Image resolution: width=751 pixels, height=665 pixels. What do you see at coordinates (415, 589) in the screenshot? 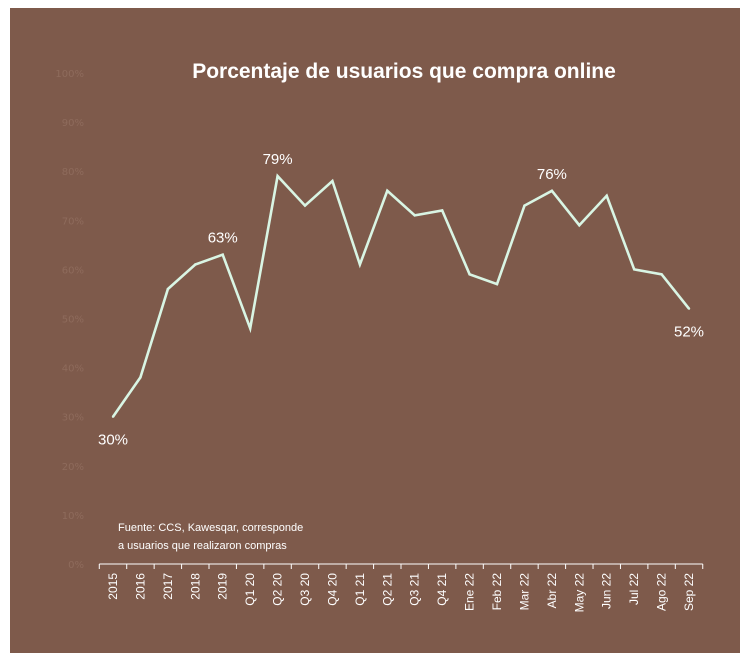
I see `x-tick-label: Q3 21` at bounding box center [415, 589].